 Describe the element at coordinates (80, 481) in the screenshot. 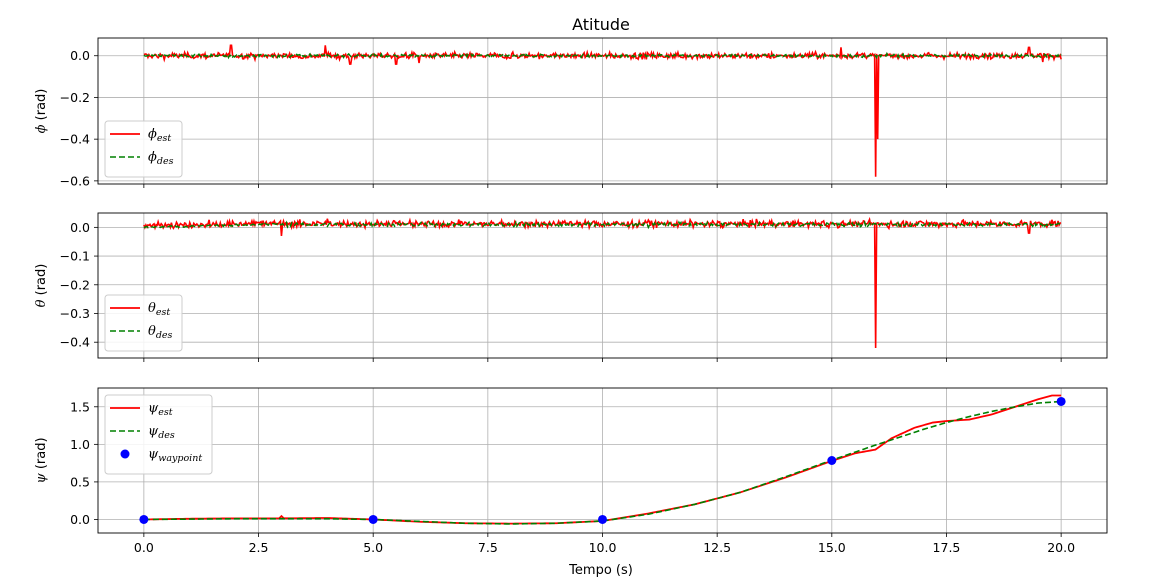

I see `y-tick-label: 0.5` at that location.